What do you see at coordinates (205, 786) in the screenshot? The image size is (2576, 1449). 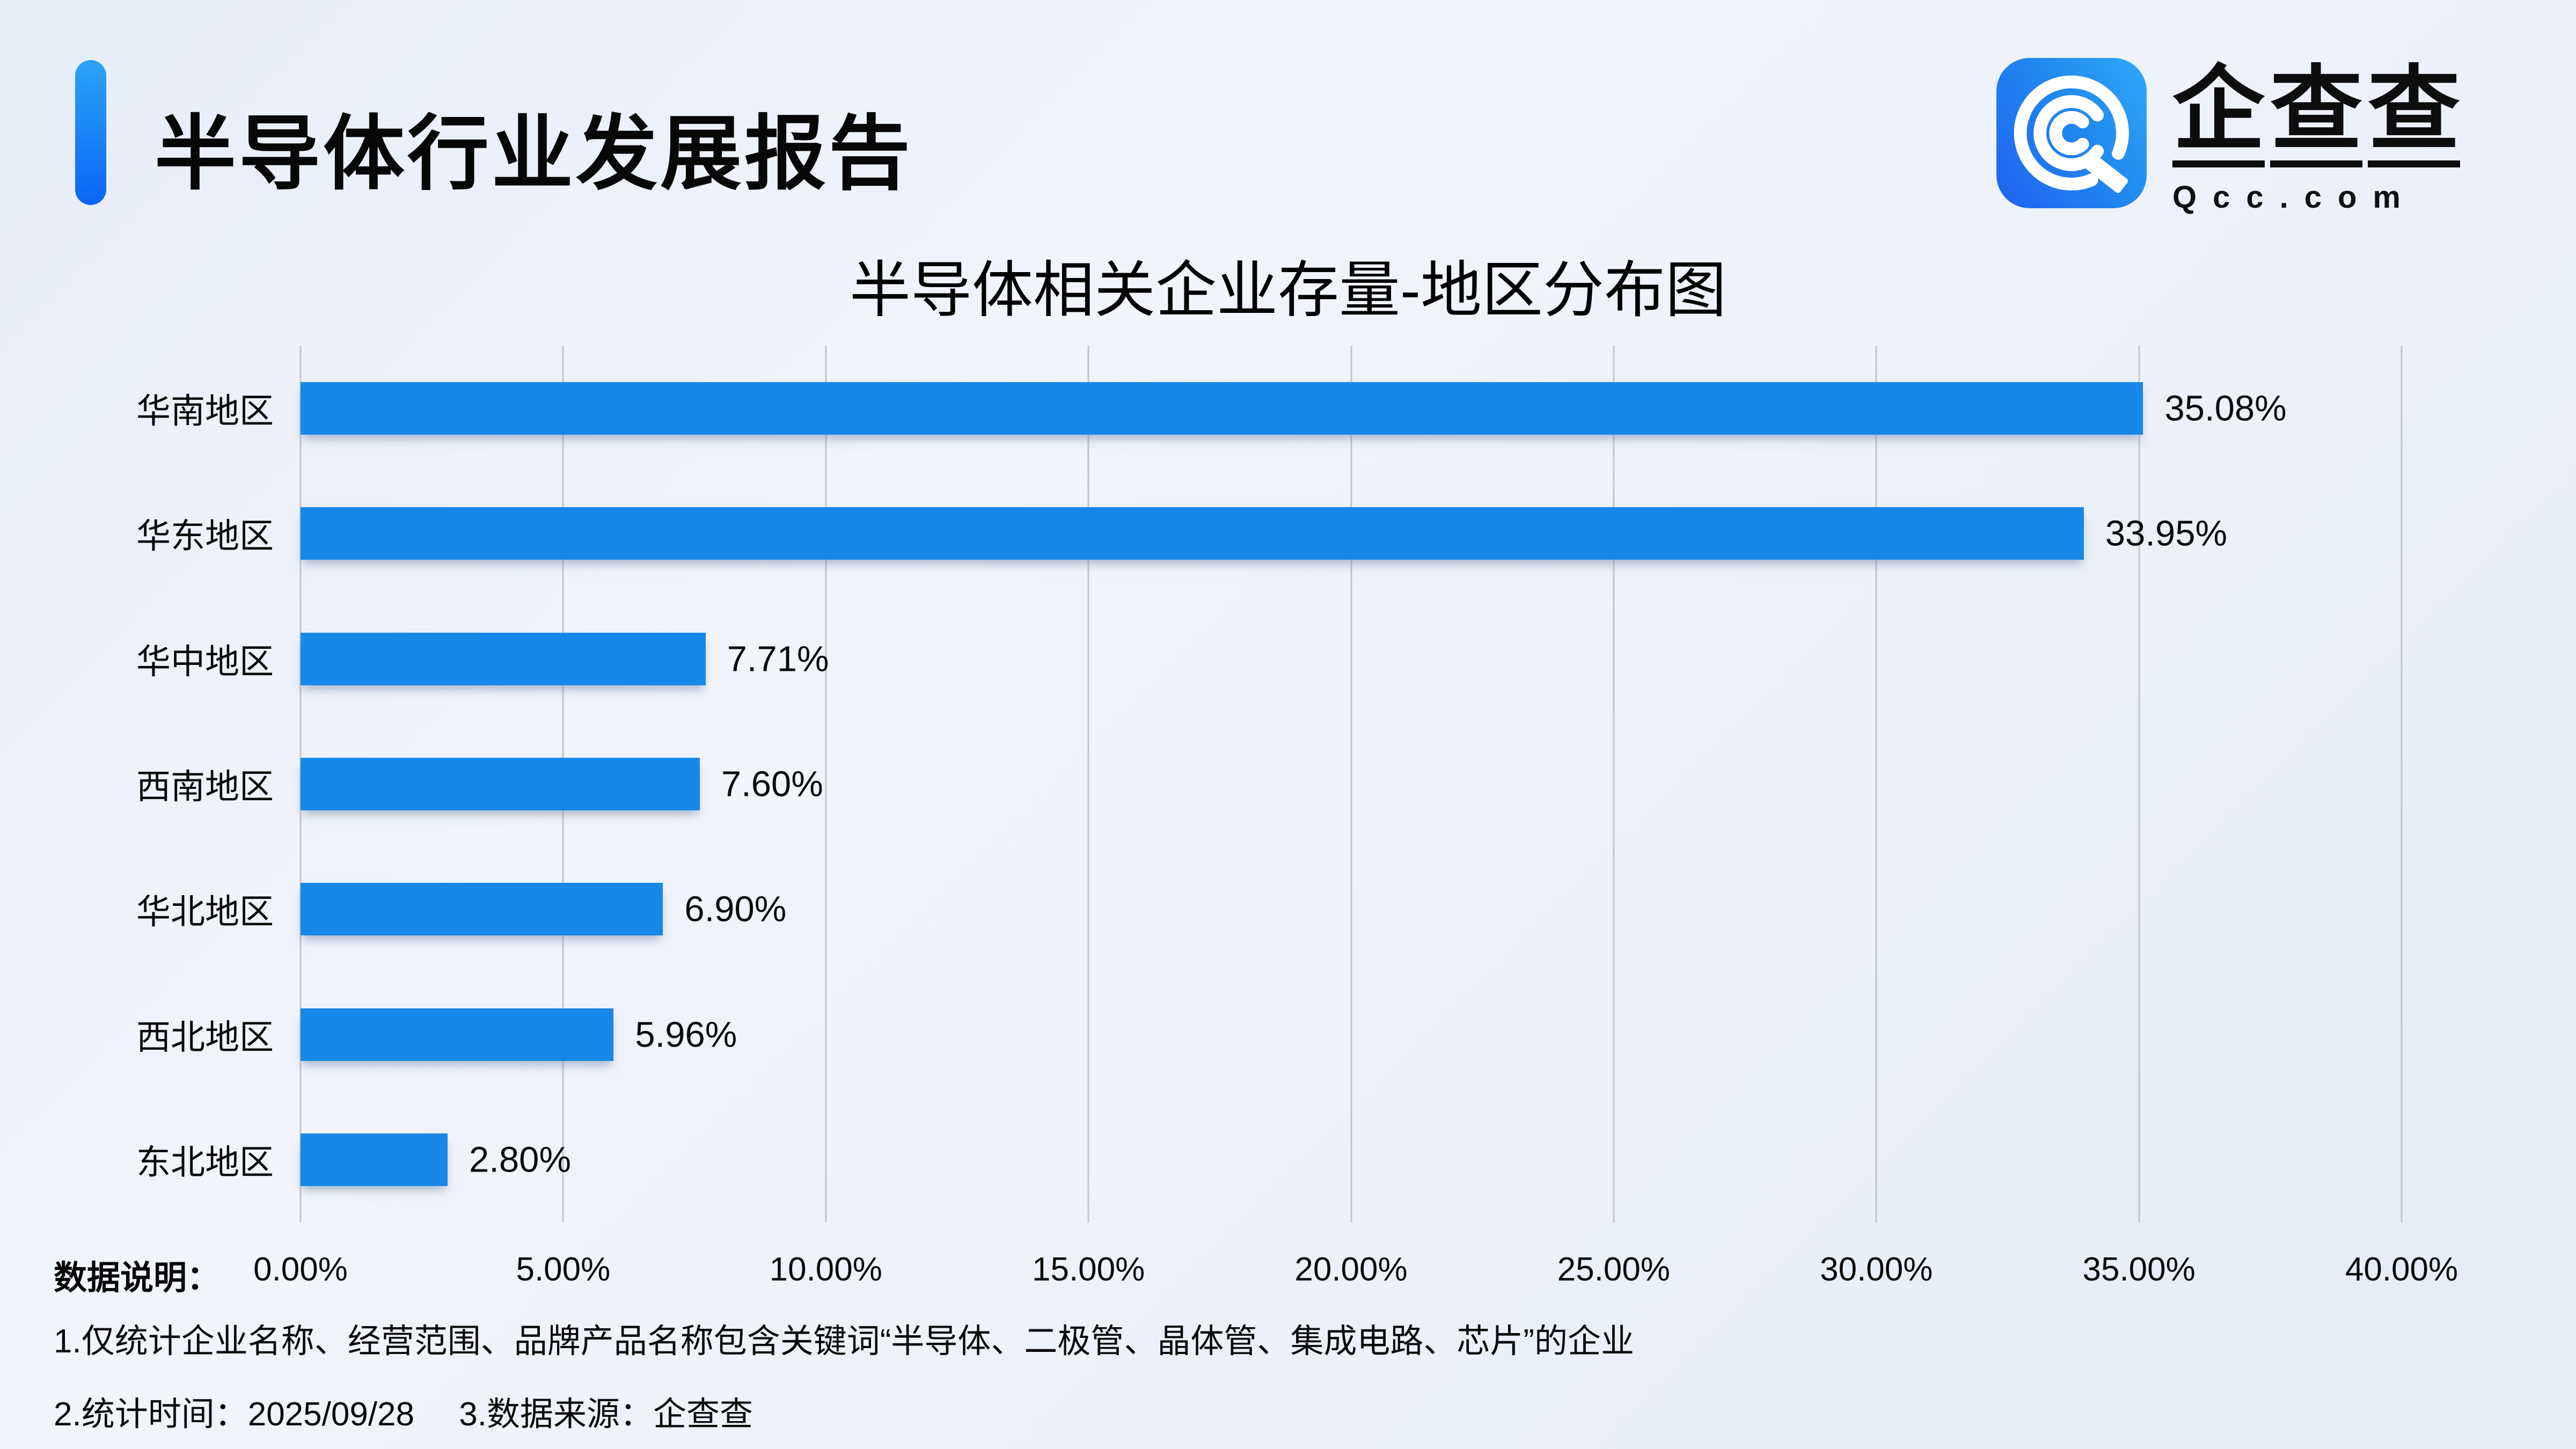 I see `category-label: 西南地区` at bounding box center [205, 786].